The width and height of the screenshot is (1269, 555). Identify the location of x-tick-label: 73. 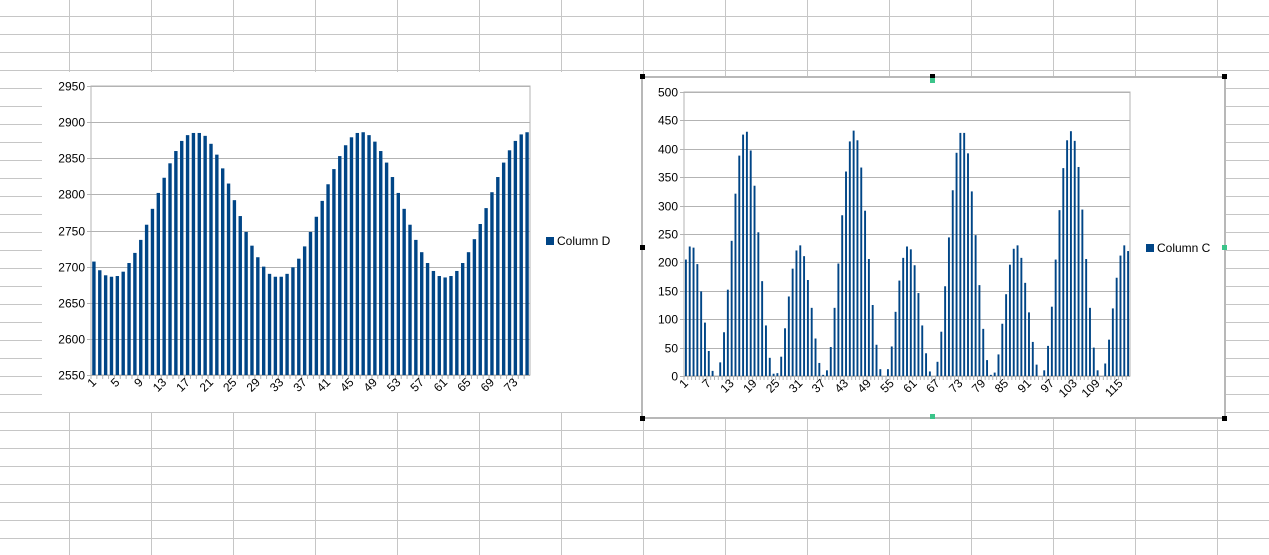
(511, 385).